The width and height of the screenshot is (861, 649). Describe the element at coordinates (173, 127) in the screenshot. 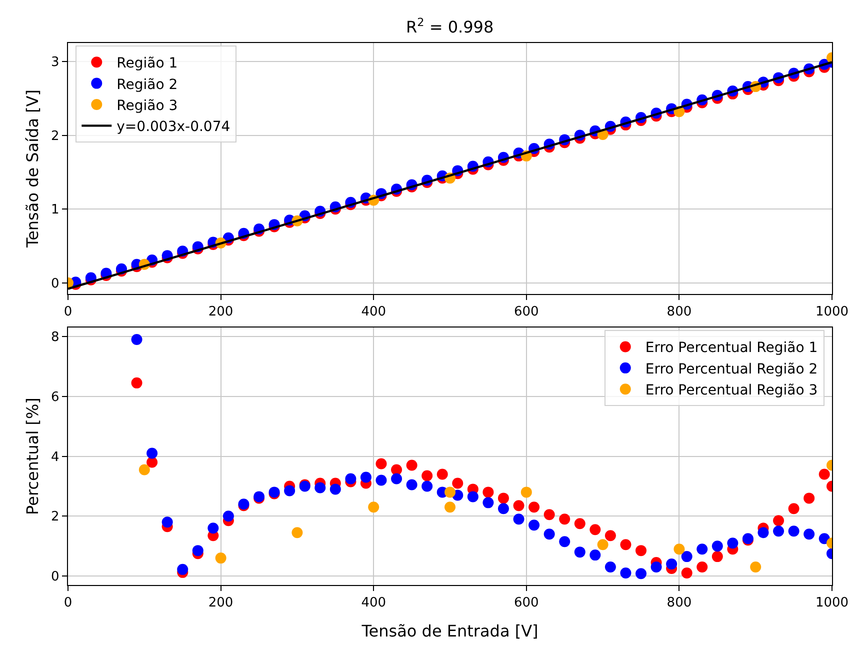

I see `legend-label: y=0.003x-0.074` at that location.